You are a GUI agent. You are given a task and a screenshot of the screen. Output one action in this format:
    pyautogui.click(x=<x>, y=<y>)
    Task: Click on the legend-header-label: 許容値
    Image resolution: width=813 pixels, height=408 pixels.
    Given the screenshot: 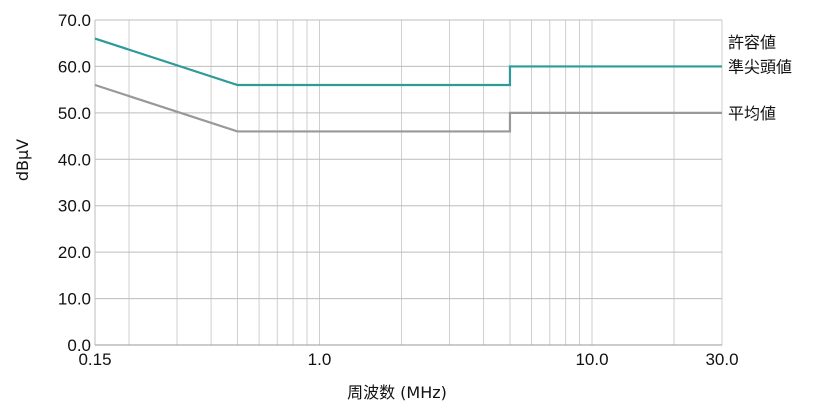 What is the action you would take?
    pyautogui.click(x=752, y=42)
    